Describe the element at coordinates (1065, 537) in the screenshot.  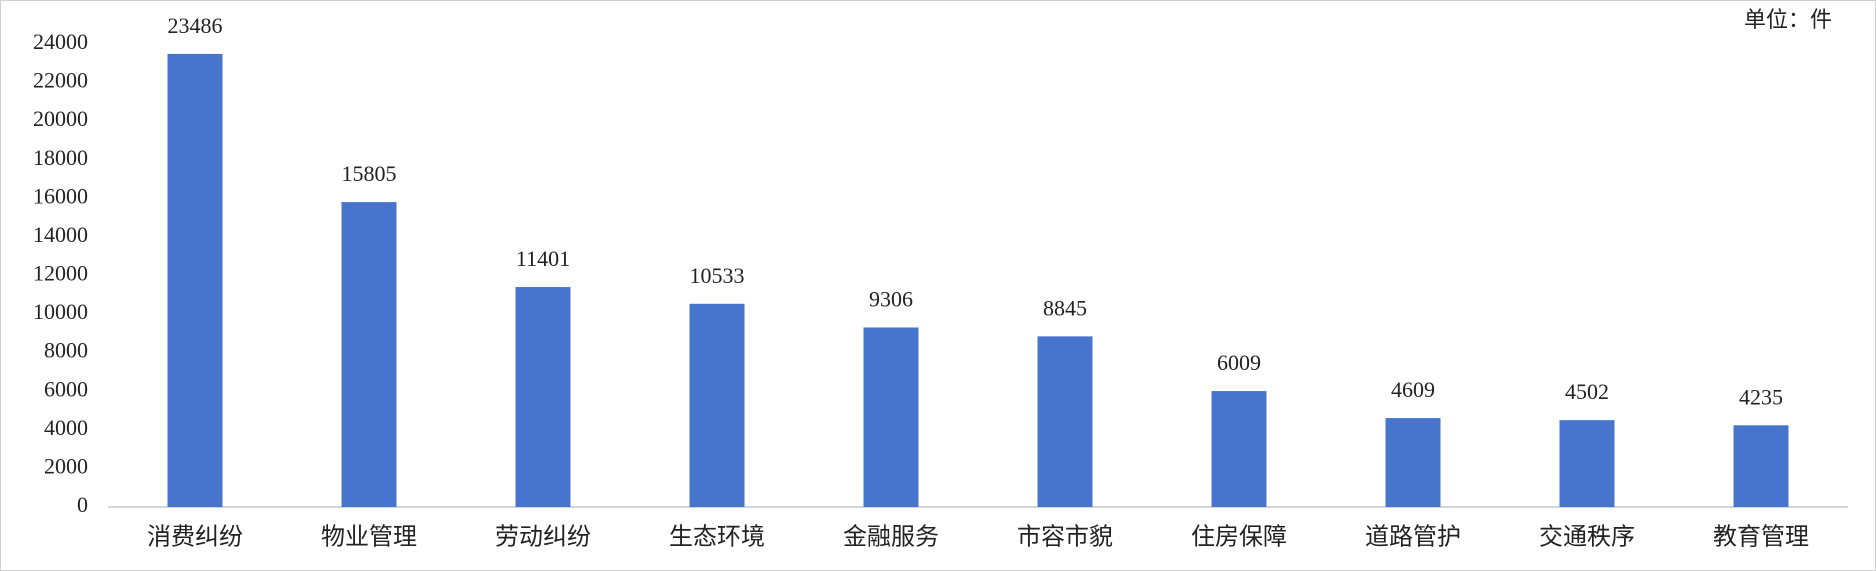
I see `x-tick-label: 市容市貌` at that location.